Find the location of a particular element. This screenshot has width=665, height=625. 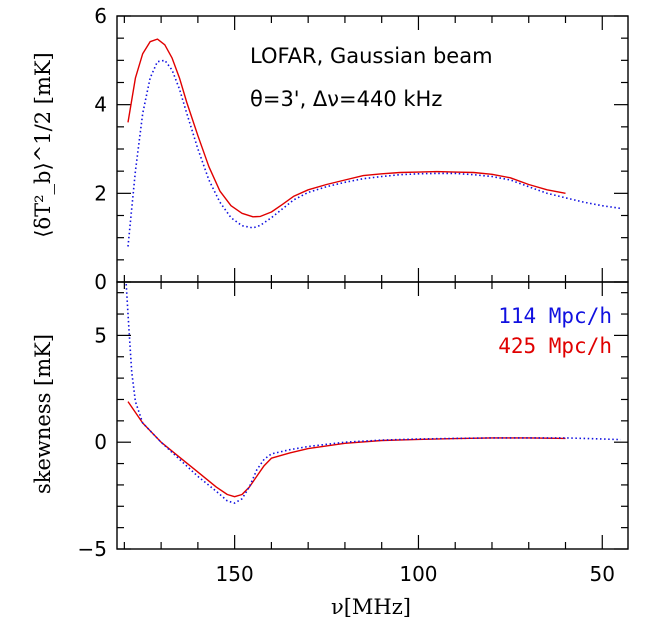

top-y-axis-label: ⟨δT²_b⟩^1/2 [mK] is located at coordinates (43, 144).